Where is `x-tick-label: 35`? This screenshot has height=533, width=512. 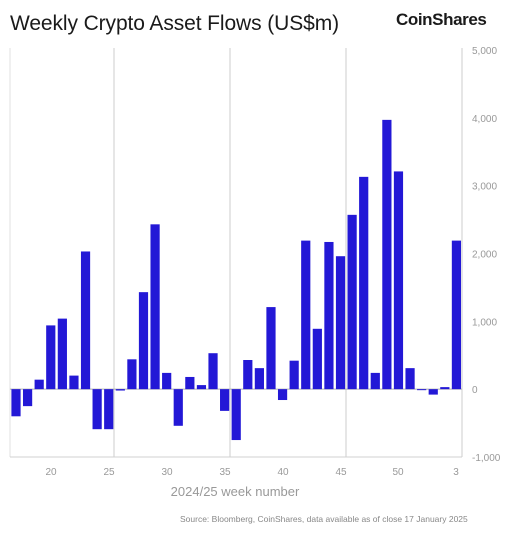 x-tick-label: 35 is located at coordinates (225, 472).